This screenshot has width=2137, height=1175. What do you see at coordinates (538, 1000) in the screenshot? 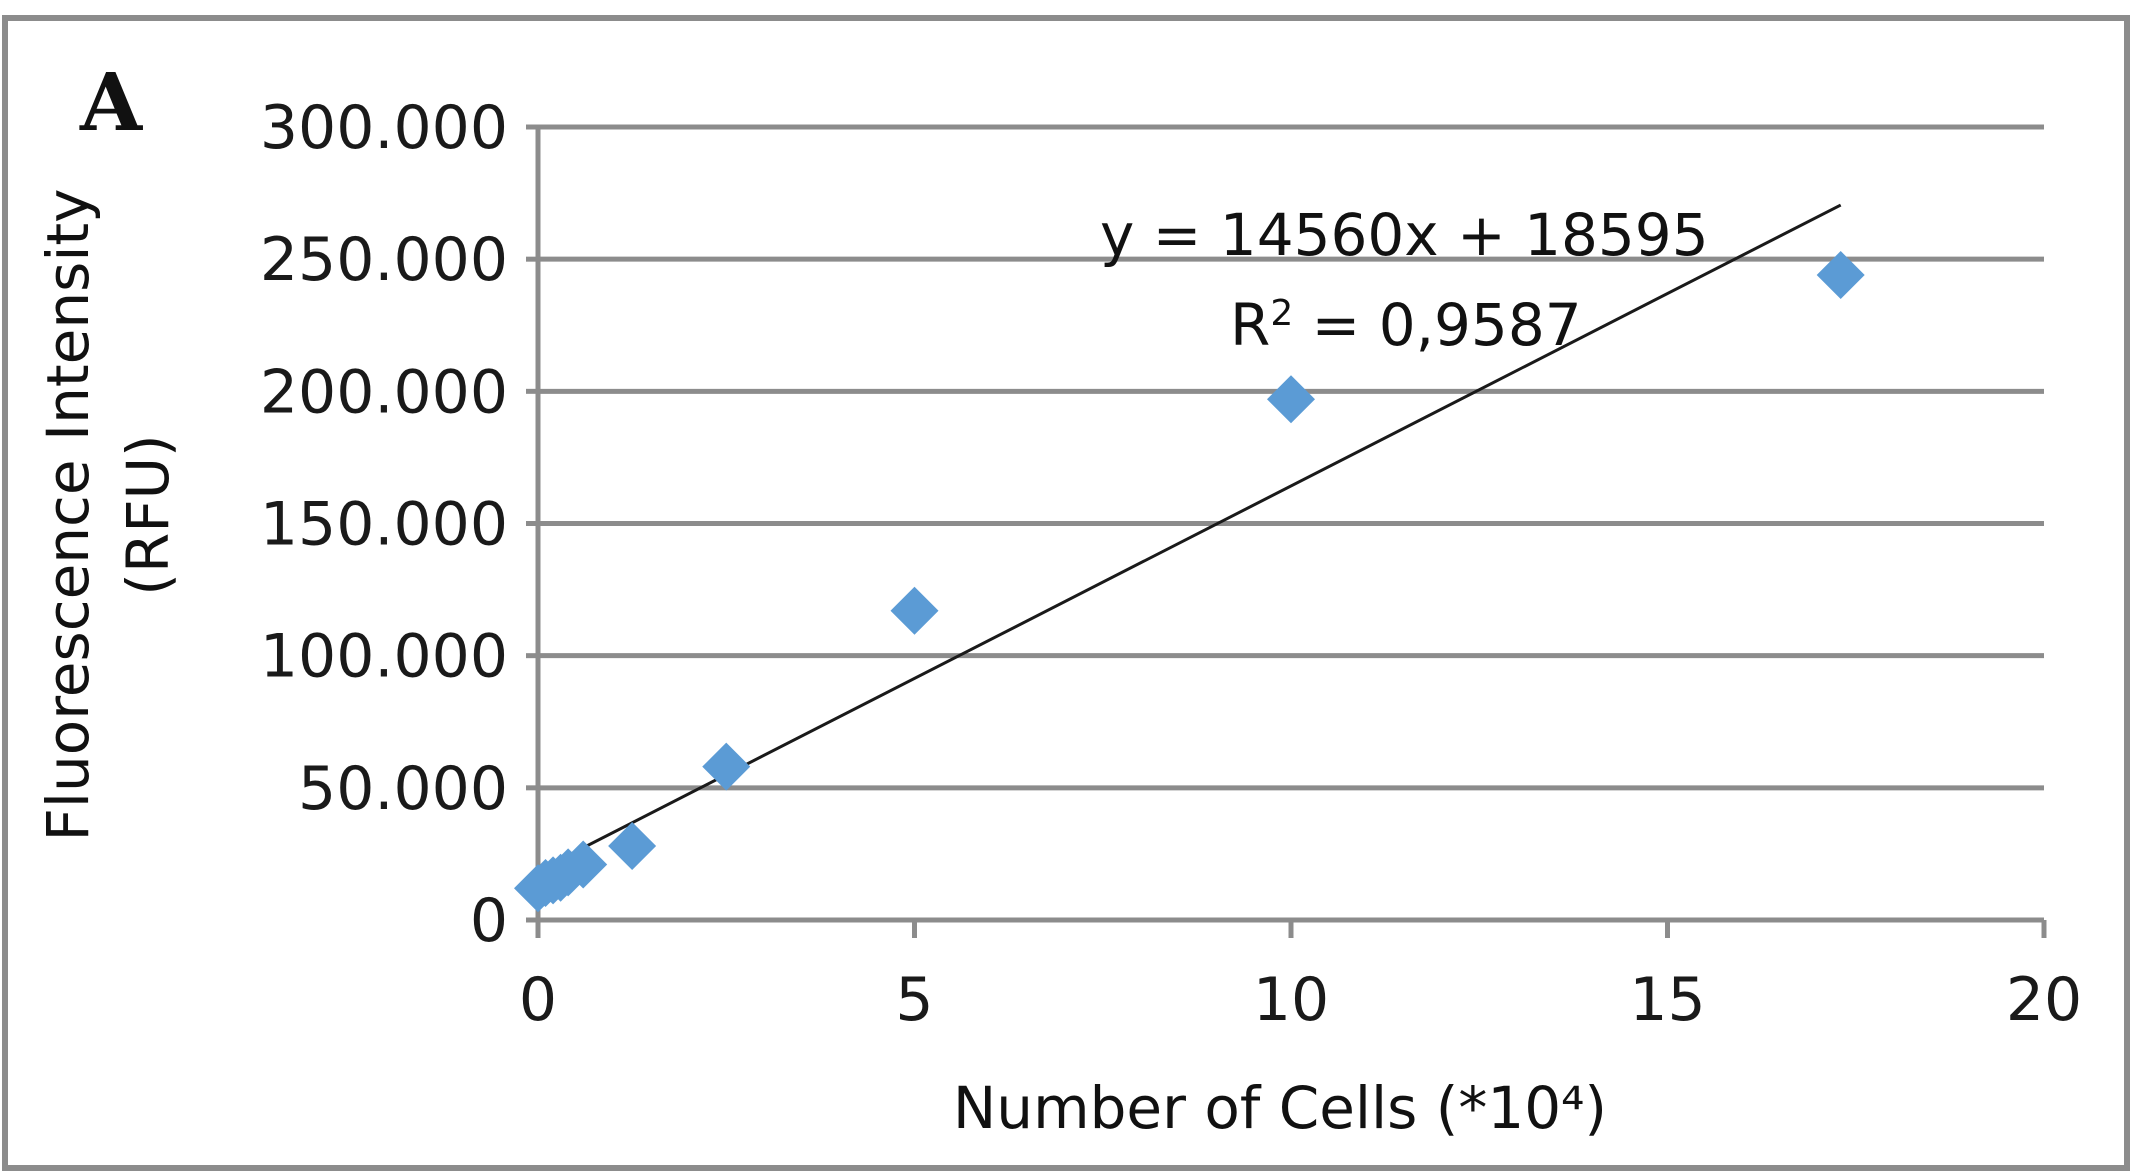
I see `x-tick-label: 0` at bounding box center [538, 1000].